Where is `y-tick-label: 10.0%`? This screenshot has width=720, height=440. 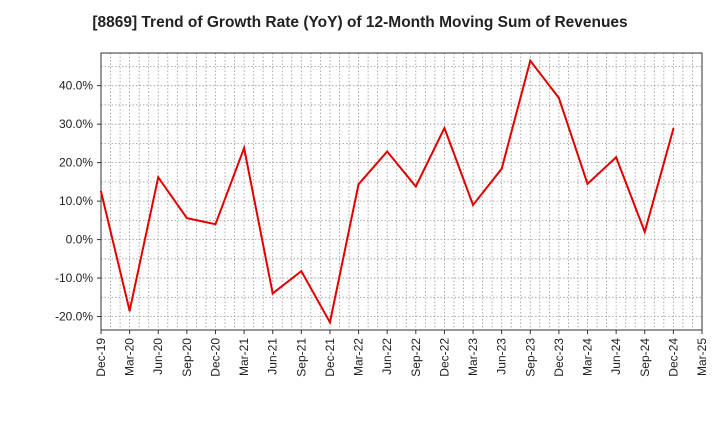 y-tick-label: 10.0% is located at coordinates (76, 201).